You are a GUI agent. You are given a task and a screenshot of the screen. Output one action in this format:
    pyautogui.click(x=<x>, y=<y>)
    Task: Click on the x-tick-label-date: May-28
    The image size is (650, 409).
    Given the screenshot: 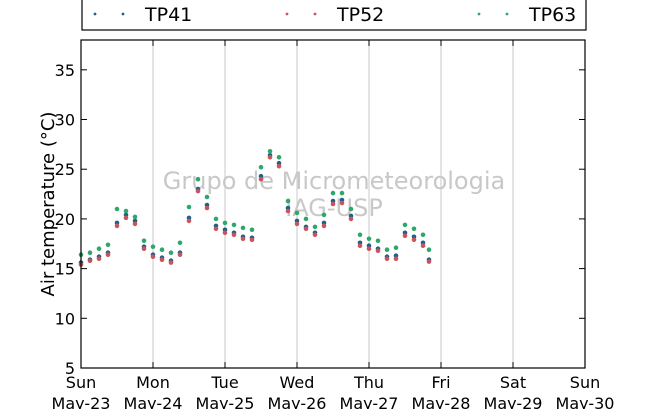 What is the action you would take?
    pyautogui.click(x=441, y=401)
    